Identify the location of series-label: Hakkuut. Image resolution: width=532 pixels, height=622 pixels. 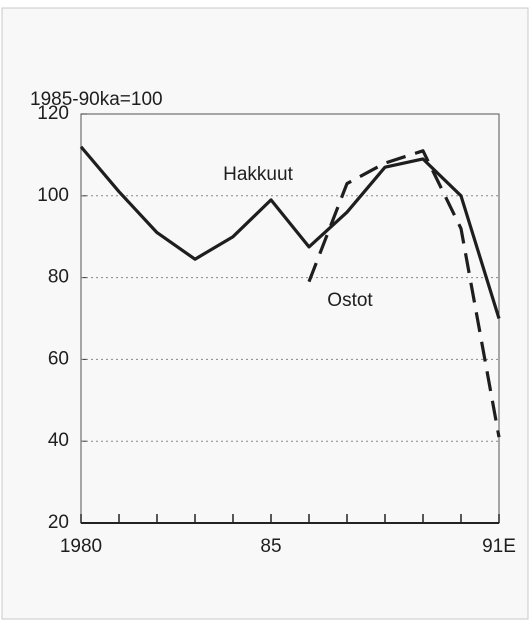
(258, 174).